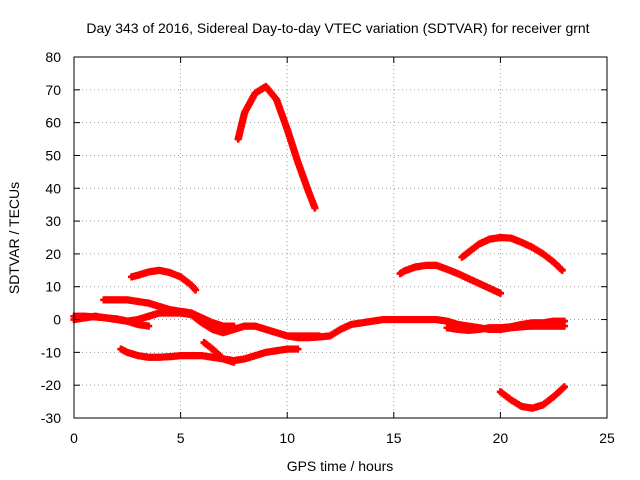 This screenshot has width=640, height=480. I want to click on y-tick-label: 50, so click(53, 155).